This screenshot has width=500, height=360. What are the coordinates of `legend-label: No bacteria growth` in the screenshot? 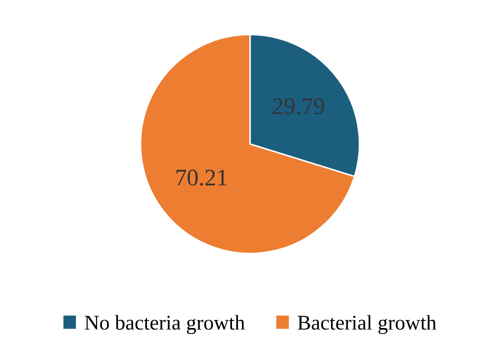 It's located at (164, 324).